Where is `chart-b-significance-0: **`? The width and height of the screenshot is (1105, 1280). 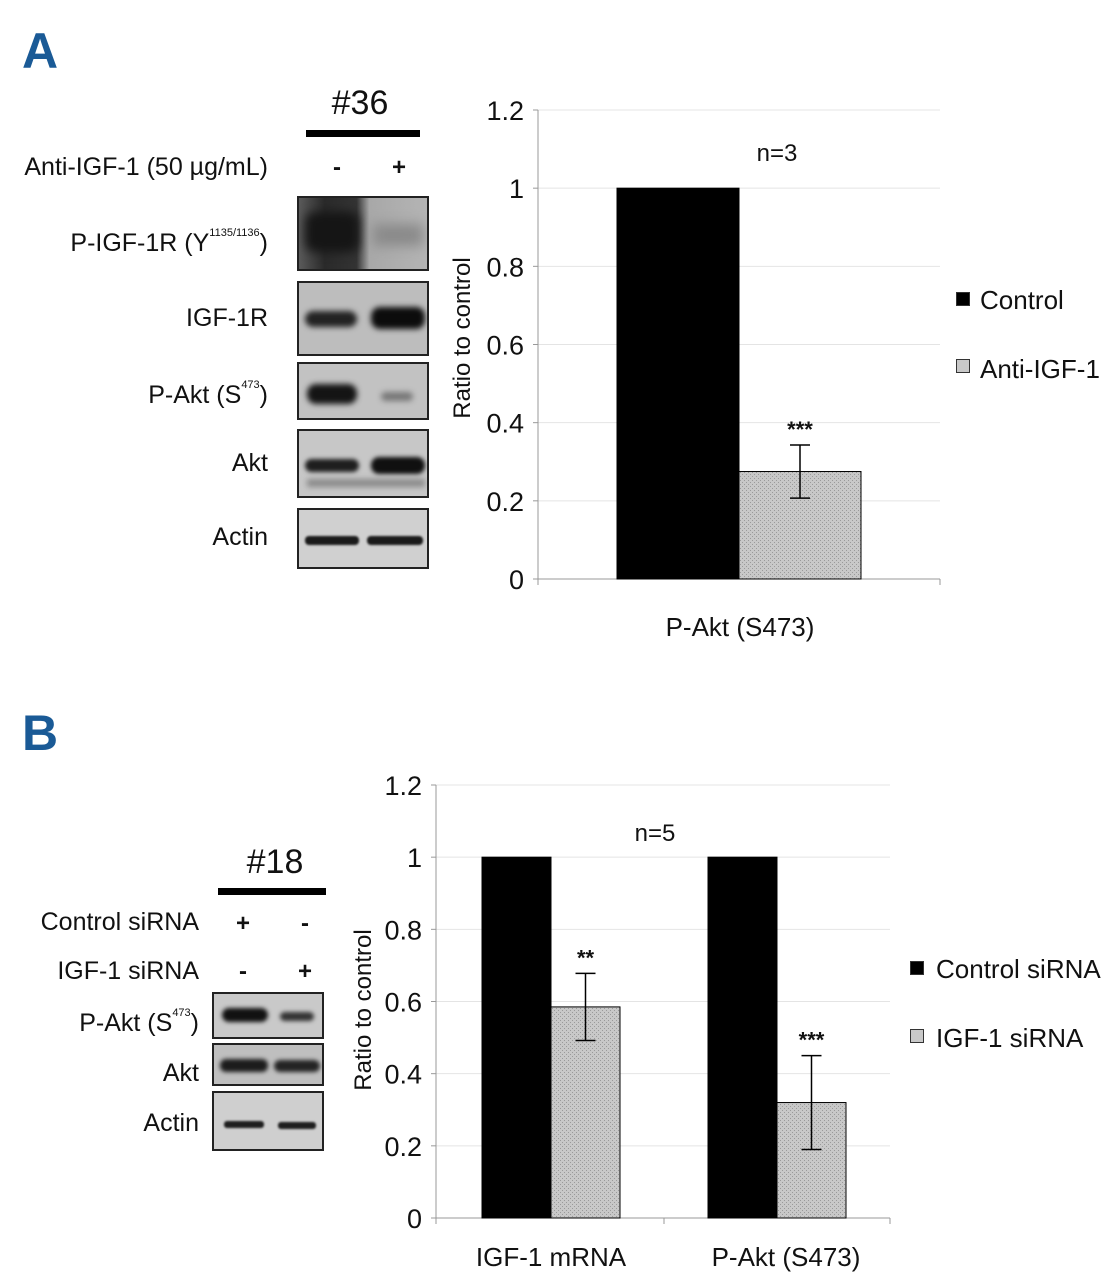 chart-b-significance-0: ** is located at coordinates (586, 957).